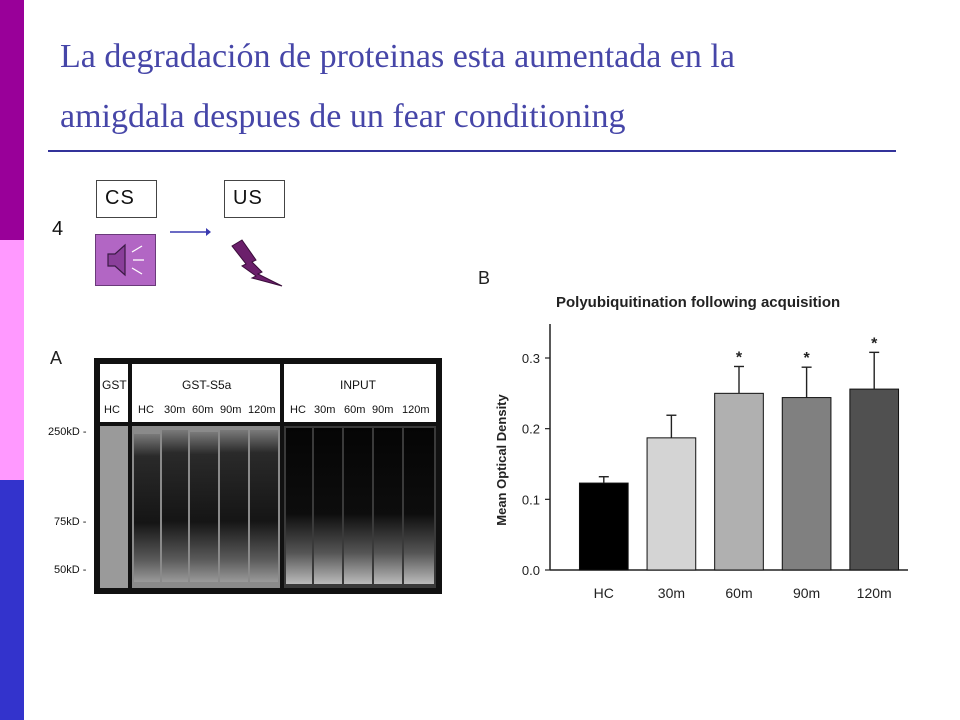 The height and width of the screenshot is (720, 960). Describe the element at coordinates (806, 484) in the screenshot. I see `bar-90m` at that location.